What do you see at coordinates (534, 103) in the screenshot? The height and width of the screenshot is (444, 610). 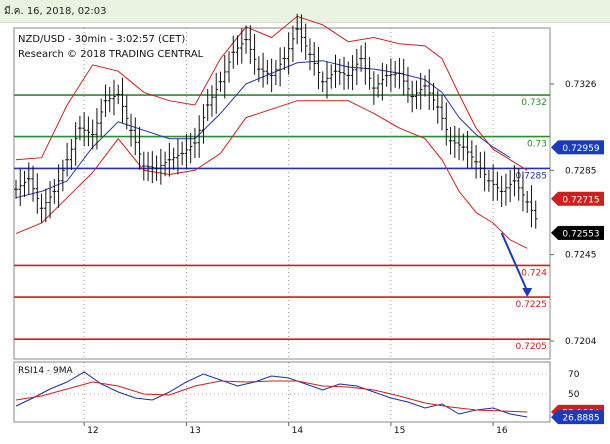 I see `level-label-0.732: 0.732` at bounding box center [534, 103].